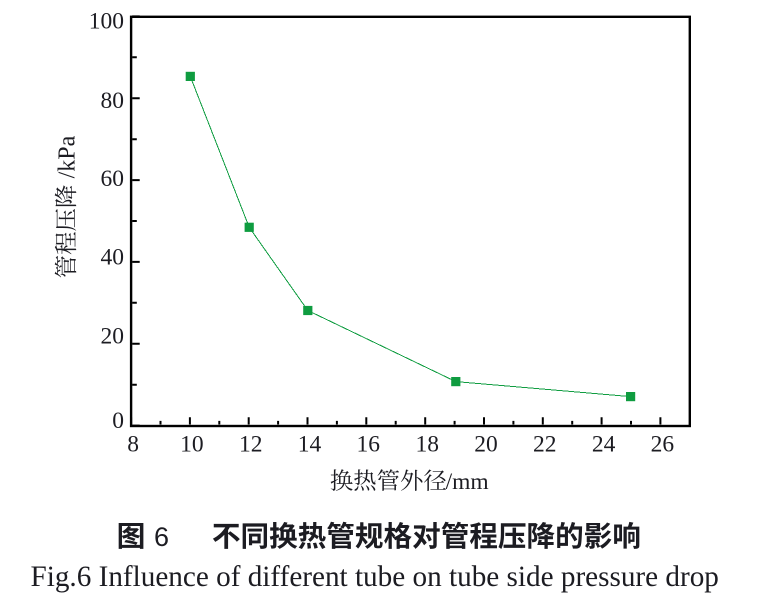 The width and height of the screenshot is (758, 604). What do you see at coordinates (106, 22) in the screenshot?
I see `svg-text: 100` at bounding box center [106, 22].